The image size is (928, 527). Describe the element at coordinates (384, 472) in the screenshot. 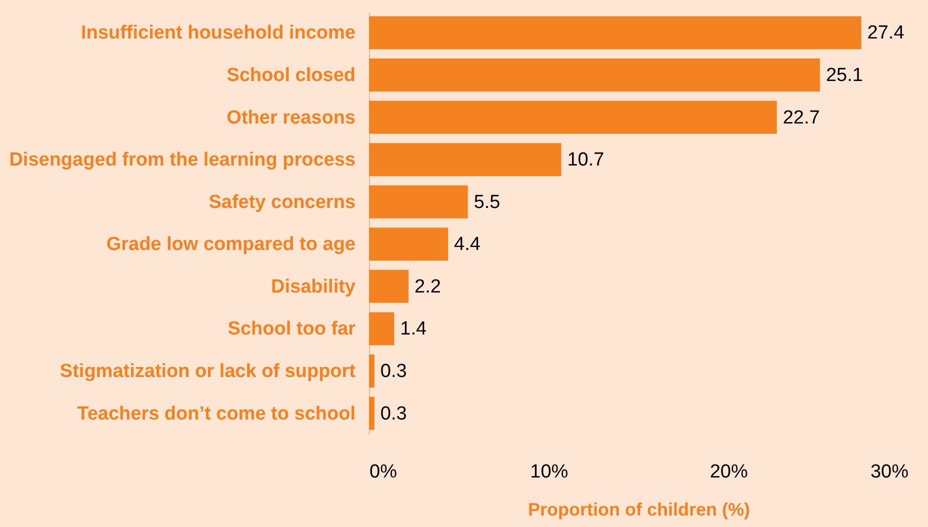

I see `x-tick-label: 0%` at that location.